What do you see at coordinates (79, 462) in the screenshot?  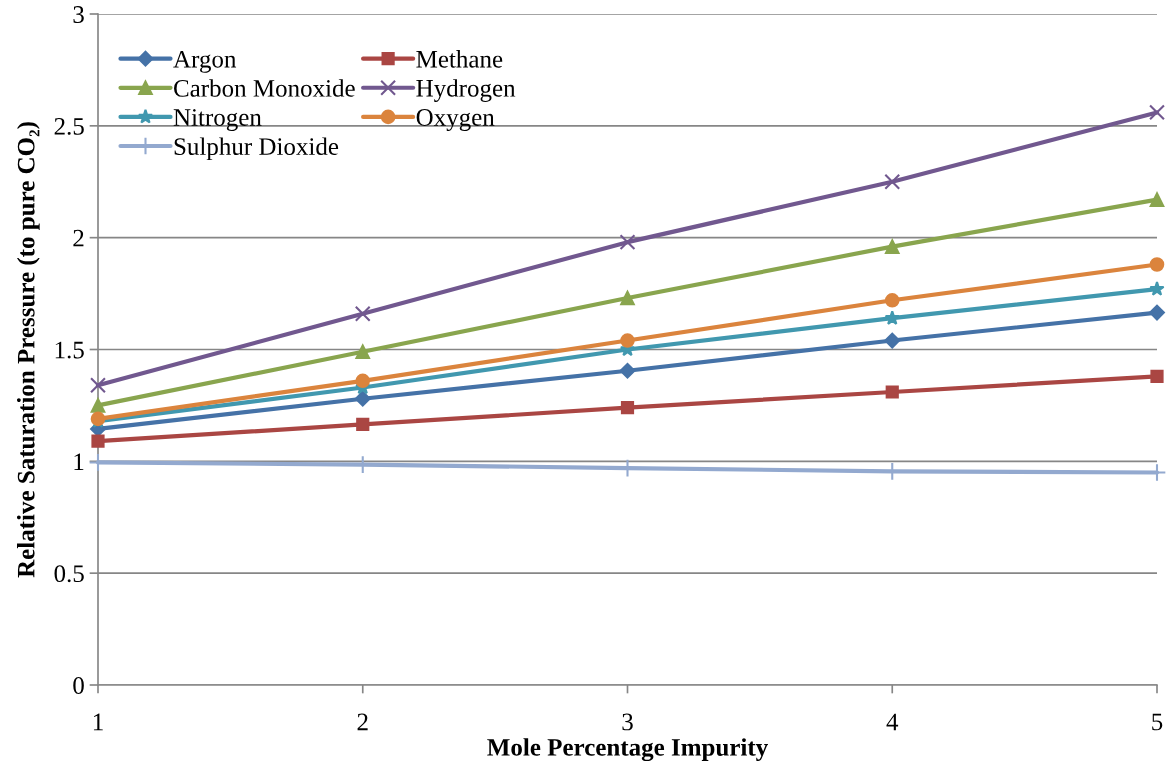 I see `y-tick-label: 1` at bounding box center [79, 462].